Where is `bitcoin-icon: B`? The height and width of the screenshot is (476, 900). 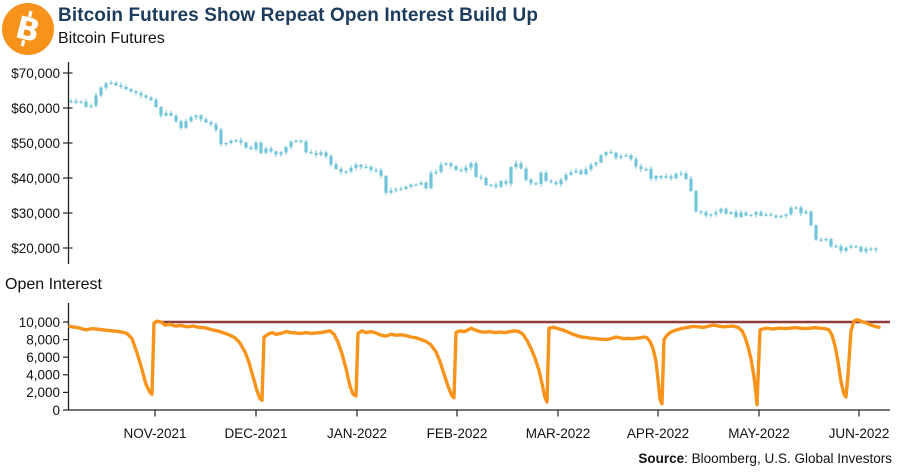 bitcoin-icon: B is located at coordinates (28, 29).